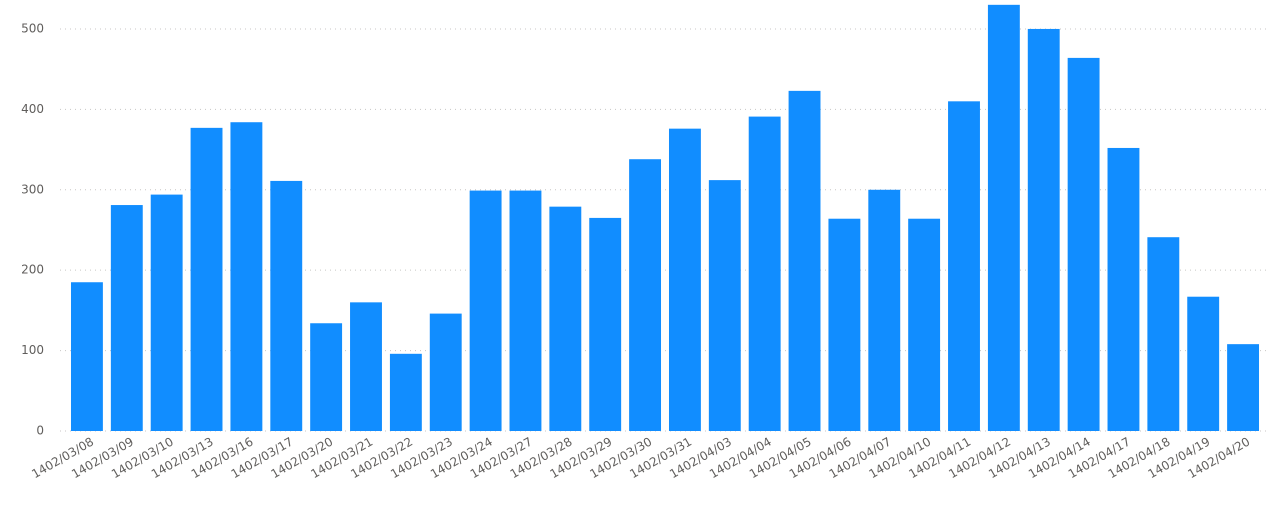  I want to click on y-tick-label: 100, so click(32, 350).